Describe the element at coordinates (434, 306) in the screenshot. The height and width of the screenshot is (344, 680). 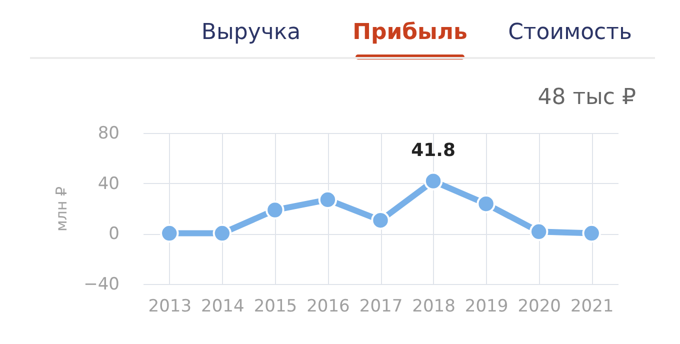
I see `x-tick-label: 2018` at that location.